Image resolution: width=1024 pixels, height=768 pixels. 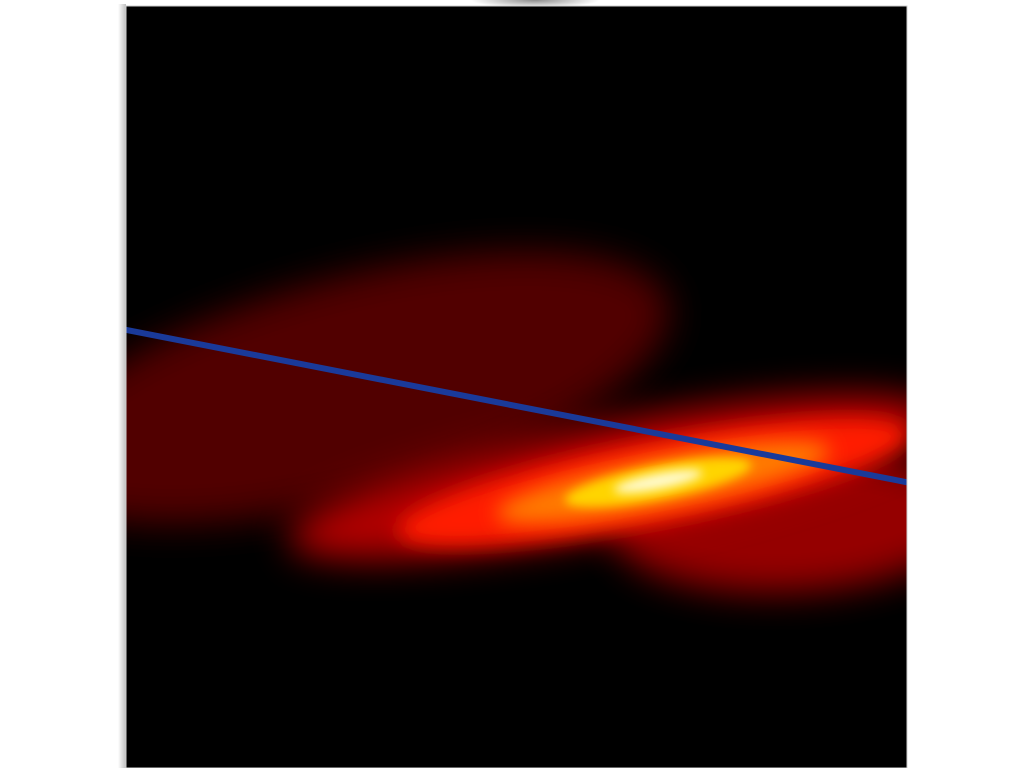 What do you see at coordinates (658, 481) in the screenshot?
I see `density-peak` at bounding box center [658, 481].